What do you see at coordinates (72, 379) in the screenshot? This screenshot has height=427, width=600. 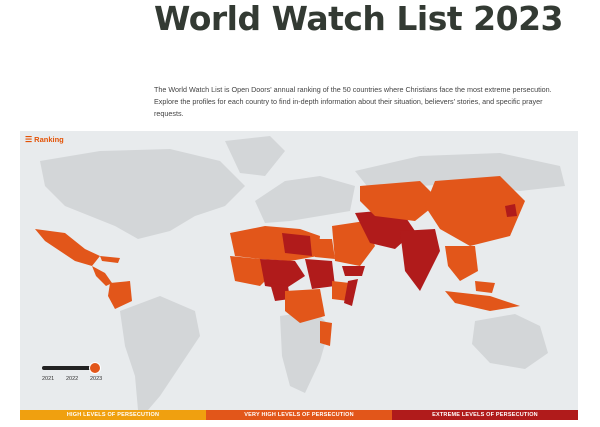 I see `year-label-2022: 2022` at bounding box center [72, 379].